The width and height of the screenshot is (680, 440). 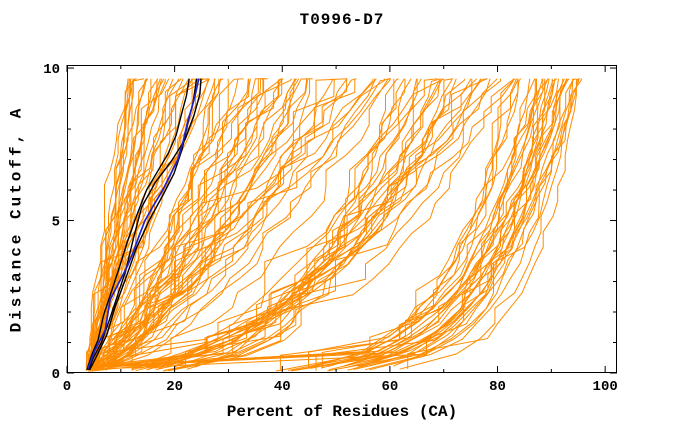 I want to click on tick-label: 60, so click(x=389, y=387).